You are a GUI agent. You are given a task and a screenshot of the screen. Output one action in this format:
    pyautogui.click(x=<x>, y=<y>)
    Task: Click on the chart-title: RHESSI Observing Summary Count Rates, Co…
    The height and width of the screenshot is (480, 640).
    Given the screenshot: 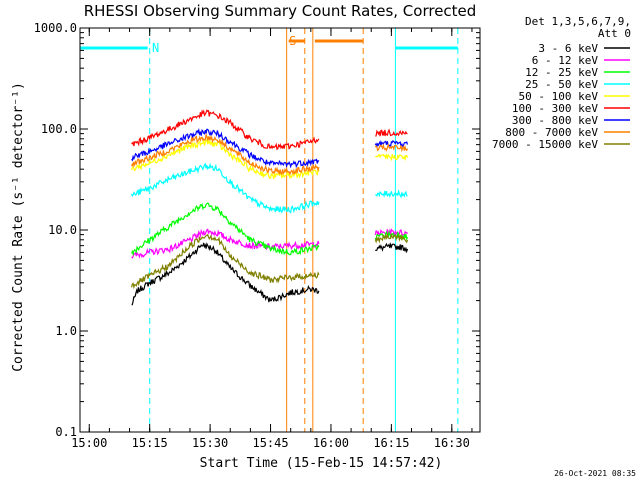 What is the action you would take?
    pyautogui.click(x=280, y=11)
    